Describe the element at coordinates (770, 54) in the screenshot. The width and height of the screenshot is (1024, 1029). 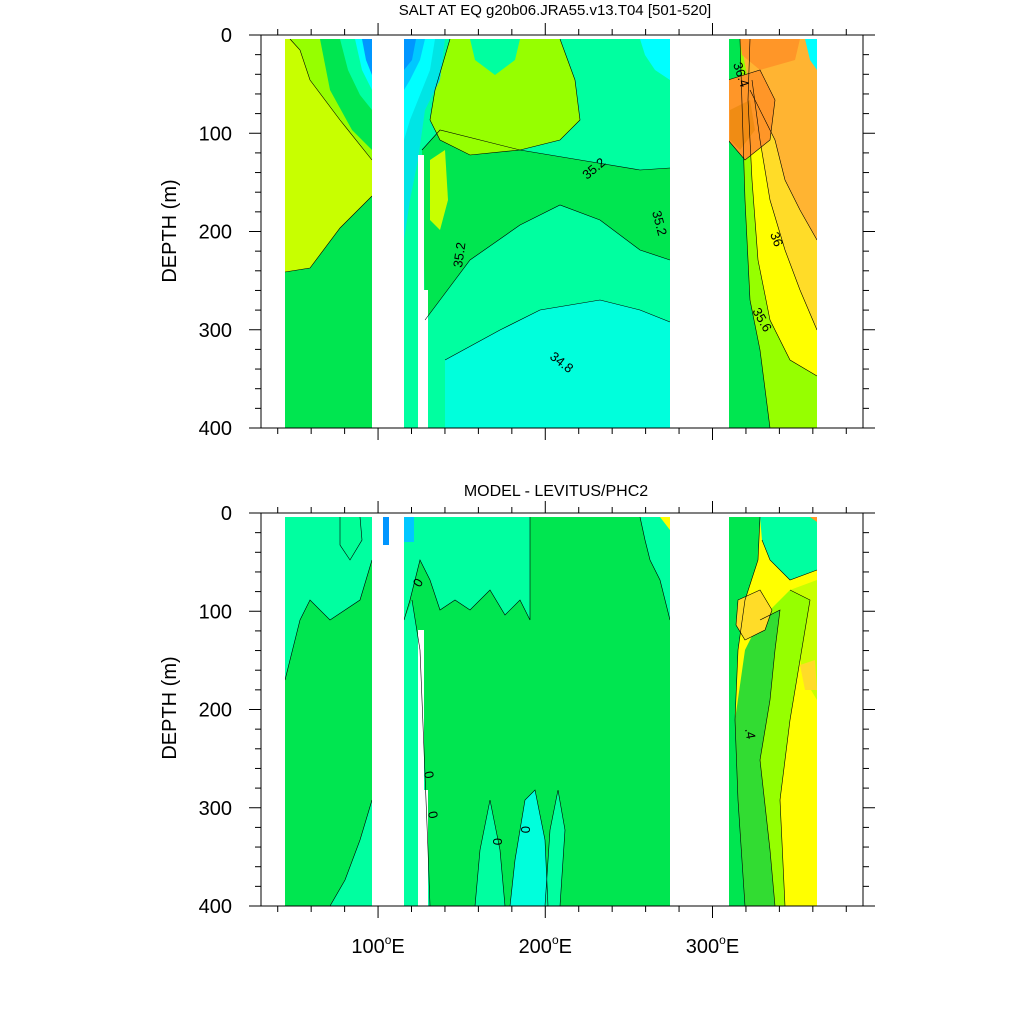
I see `atlantic-top-orange` at that location.